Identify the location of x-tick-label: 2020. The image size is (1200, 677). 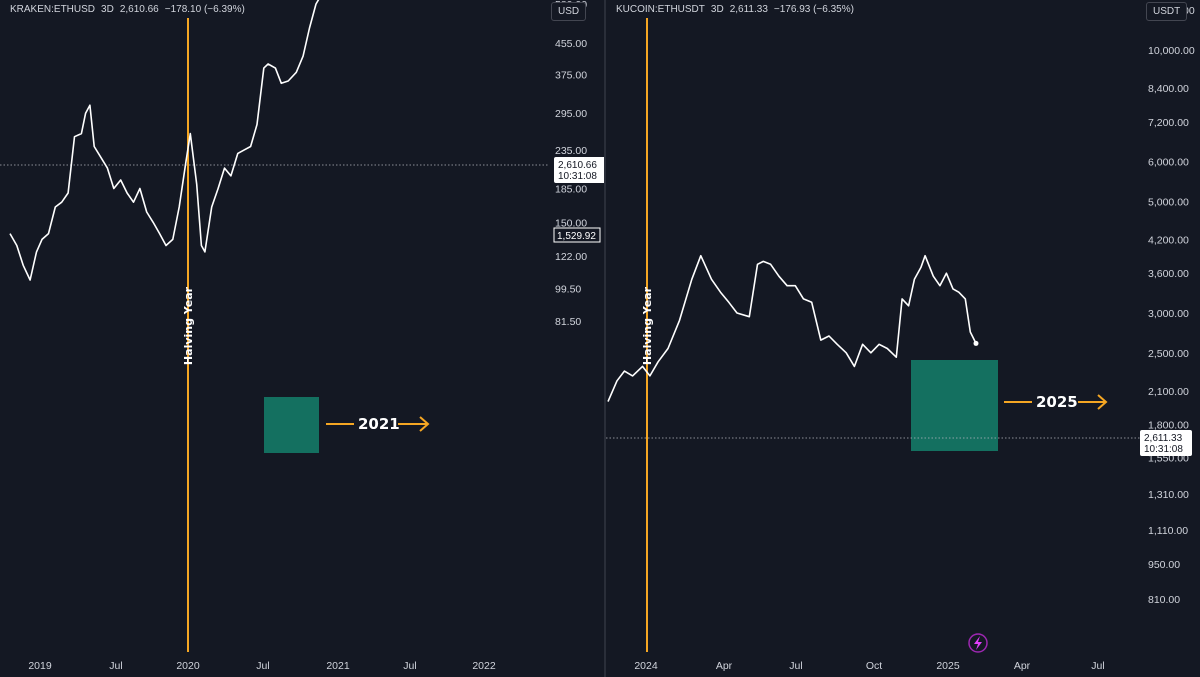
(188, 666).